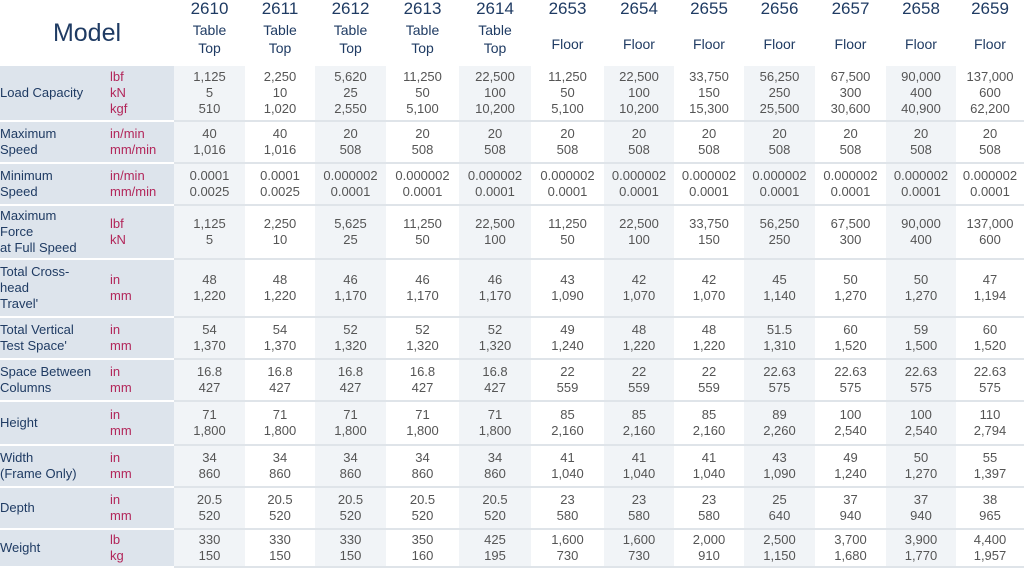 Image resolution: width=1024 pixels, height=568 pixels. What do you see at coordinates (921, 508) in the screenshot?
I see `value-cell: 37 940` at bounding box center [921, 508].